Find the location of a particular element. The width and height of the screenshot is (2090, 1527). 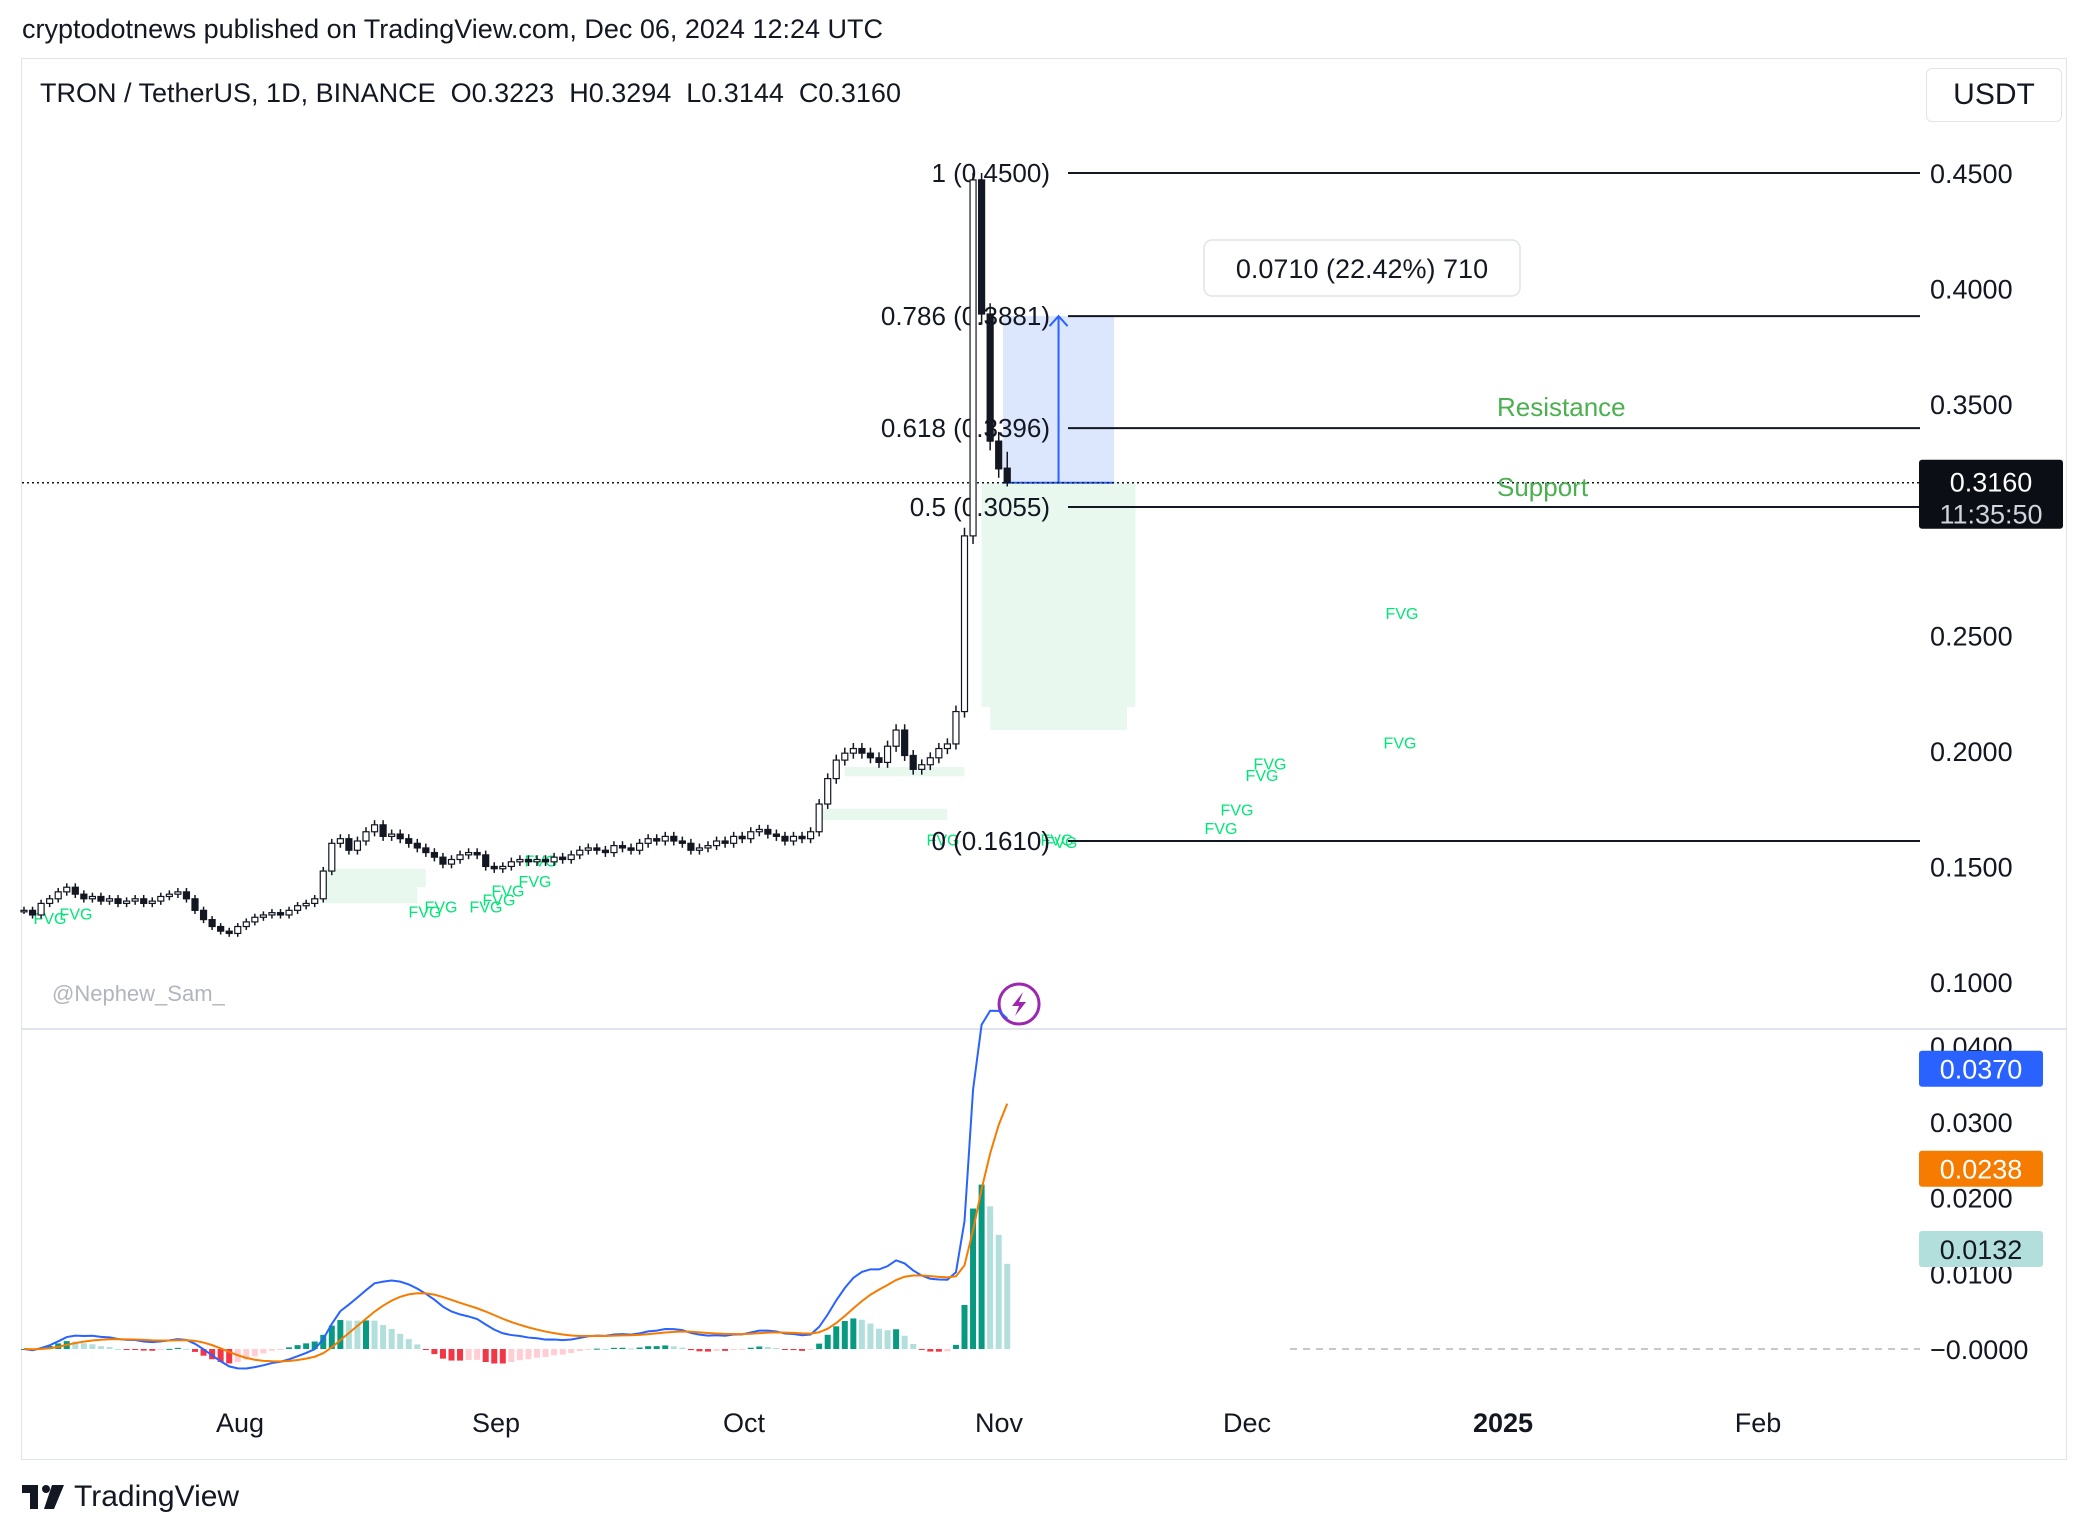

time-axis-tick: Sep is located at coordinates (496, 1423).